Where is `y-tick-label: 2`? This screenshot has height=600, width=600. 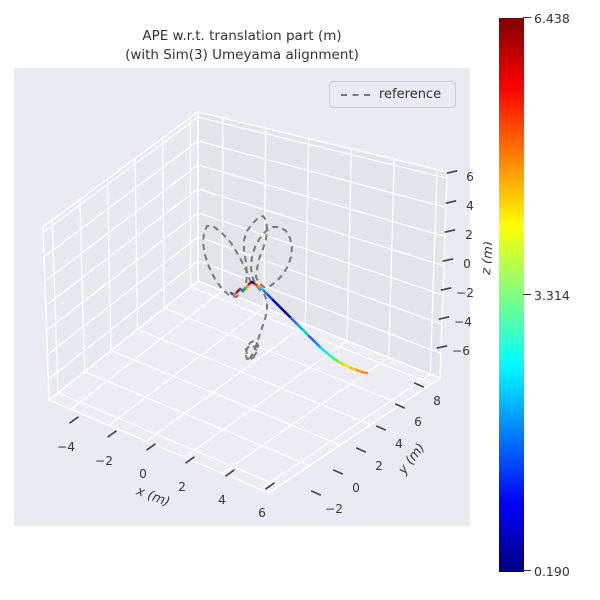 y-tick-label: 2 is located at coordinates (379, 466).